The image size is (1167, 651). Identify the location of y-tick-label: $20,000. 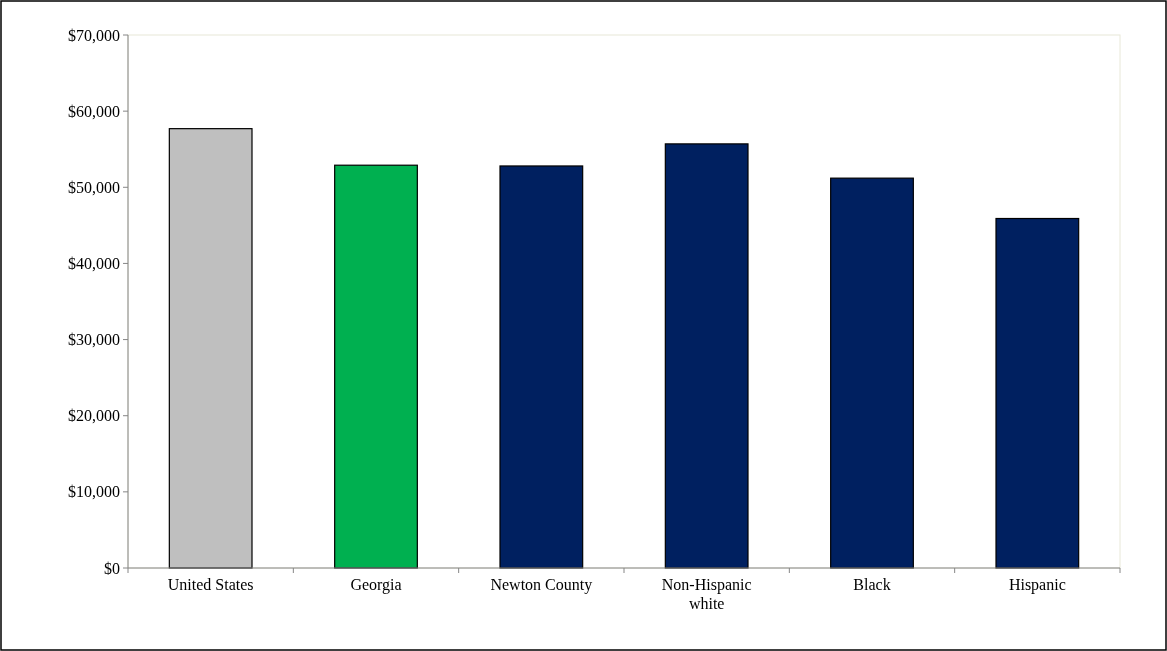
(94, 416).